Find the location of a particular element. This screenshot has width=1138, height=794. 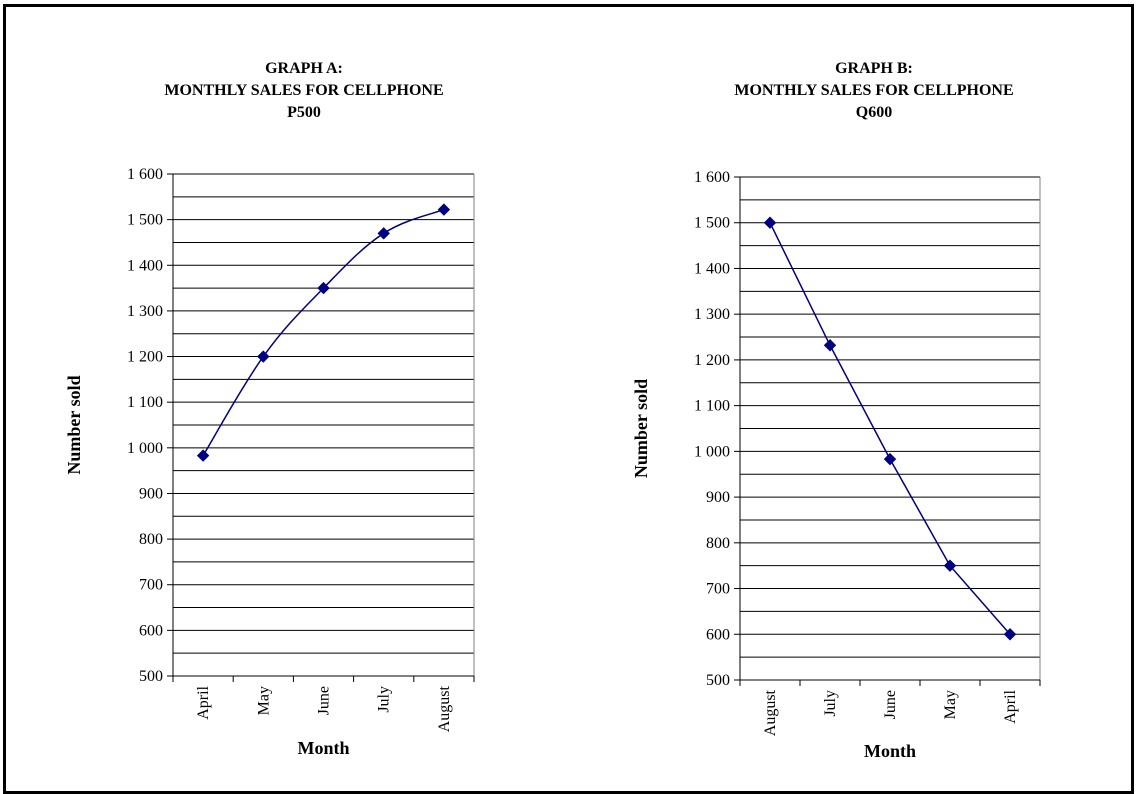

series-line is located at coordinates (323, 332).